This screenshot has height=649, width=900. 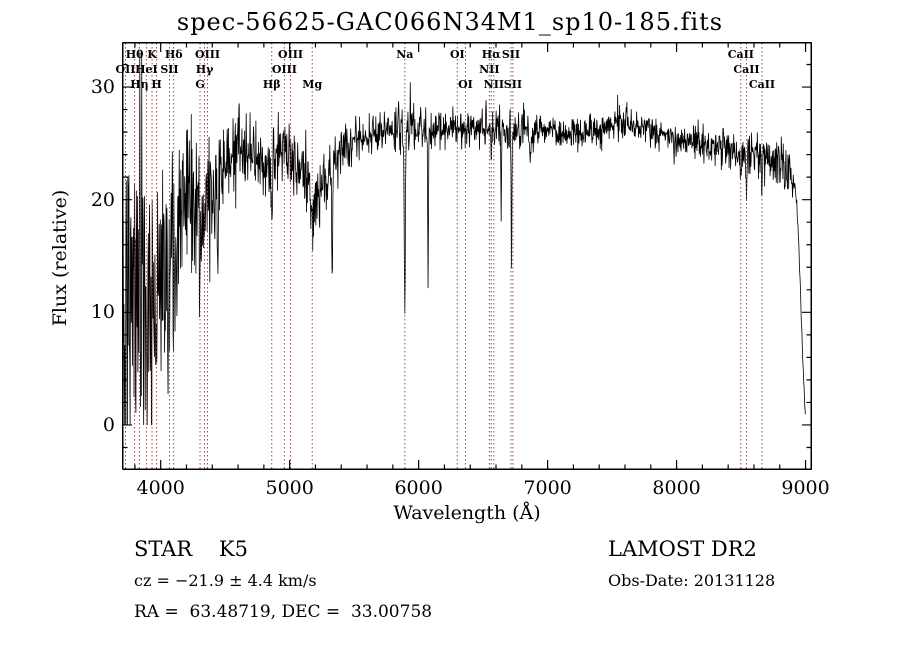 What do you see at coordinates (491, 54) in the screenshot?
I see `spectral-line-label: Hα` at bounding box center [491, 54].